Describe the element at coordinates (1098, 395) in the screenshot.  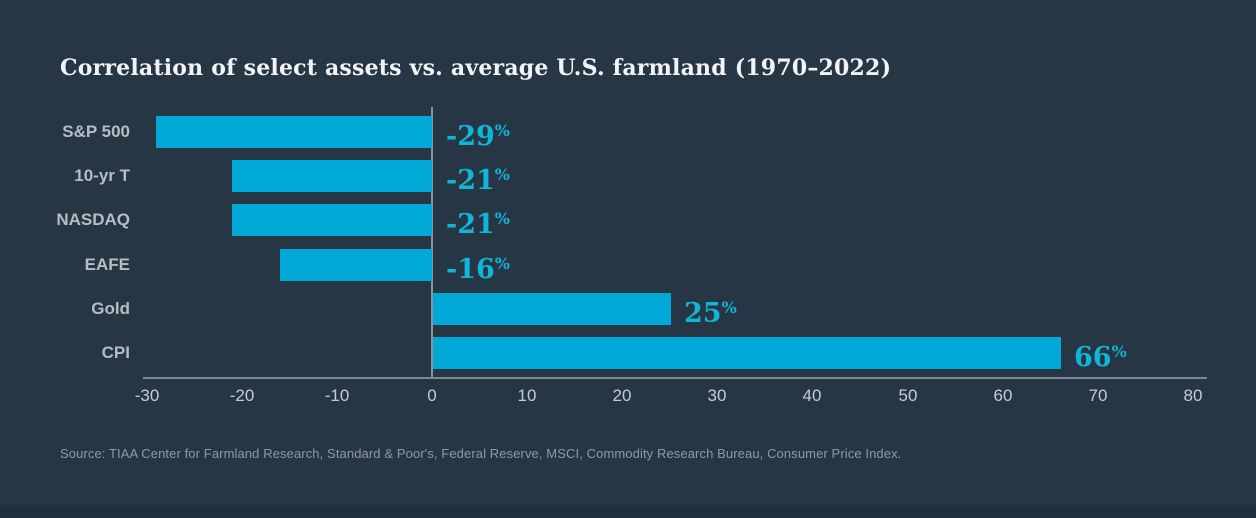
I see `x-tick-label: 70` at that location.